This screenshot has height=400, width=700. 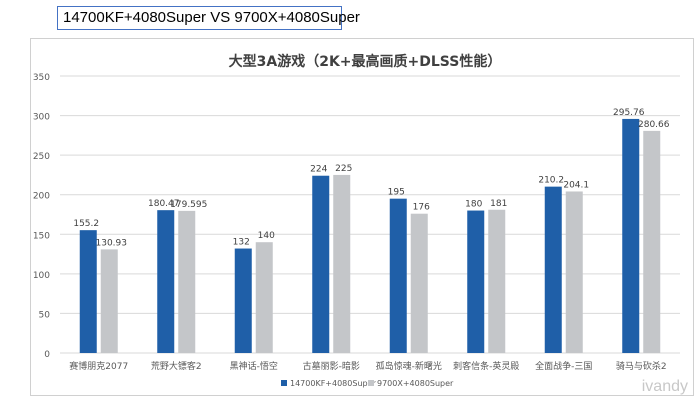 What do you see at coordinates (266, 236) in the screenshot?
I see `data-label: 140` at bounding box center [266, 236].